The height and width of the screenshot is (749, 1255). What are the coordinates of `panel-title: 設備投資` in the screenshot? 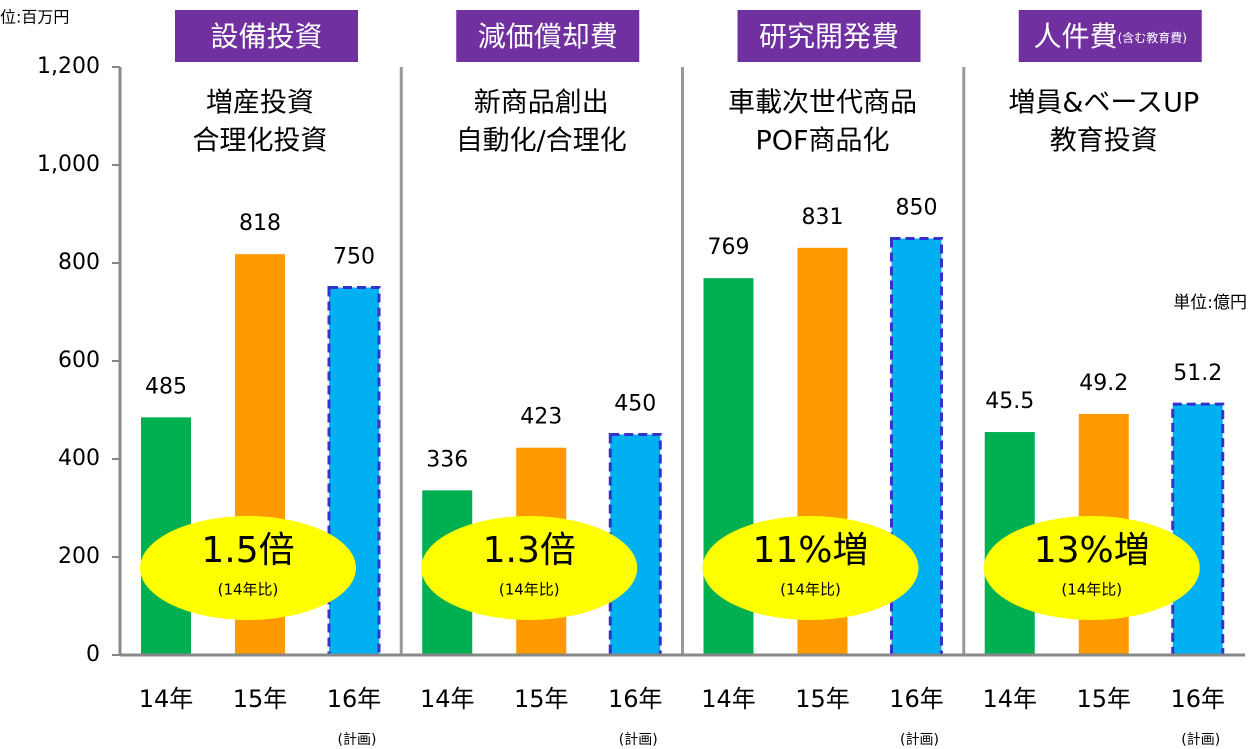 It's located at (266, 36).